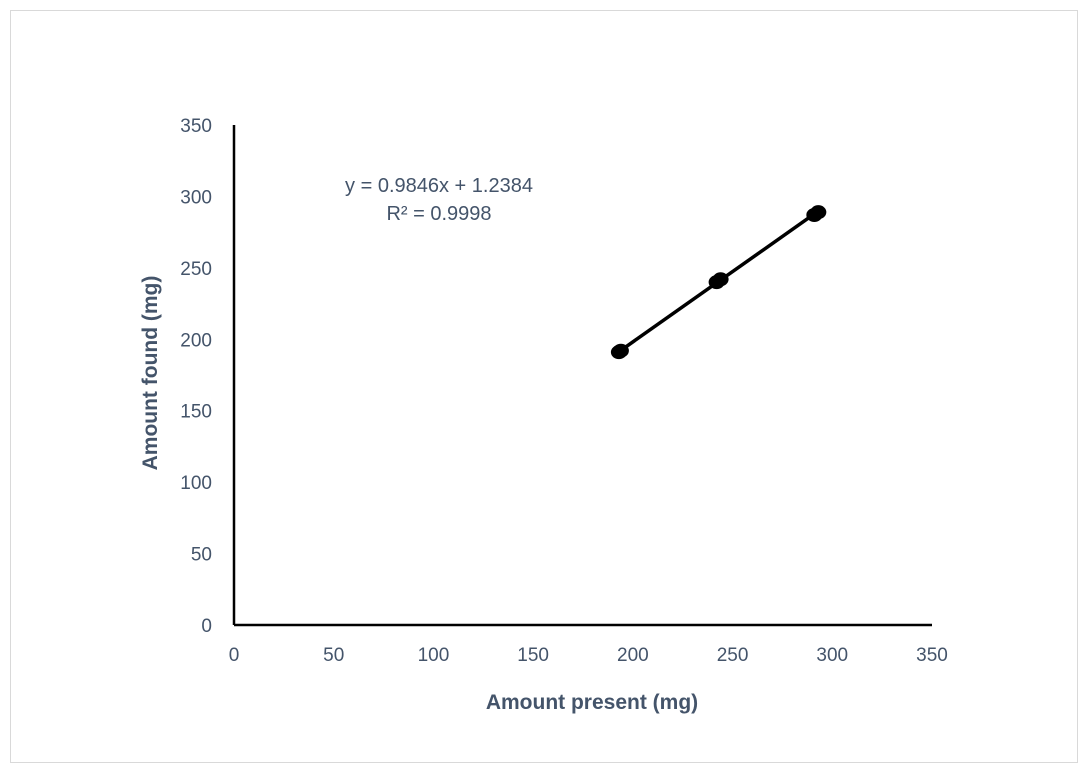 The image size is (1080, 765). Describe the element at coordinates (592, 702) in the screenshot. I see `x-axis-title: Amount present (mg)` at that location.